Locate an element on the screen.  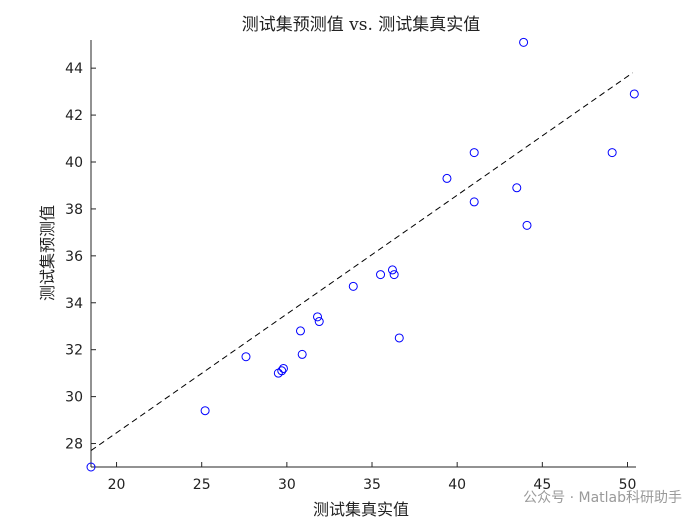
x-tick-label: 25 is located at coordinates (202, 485).